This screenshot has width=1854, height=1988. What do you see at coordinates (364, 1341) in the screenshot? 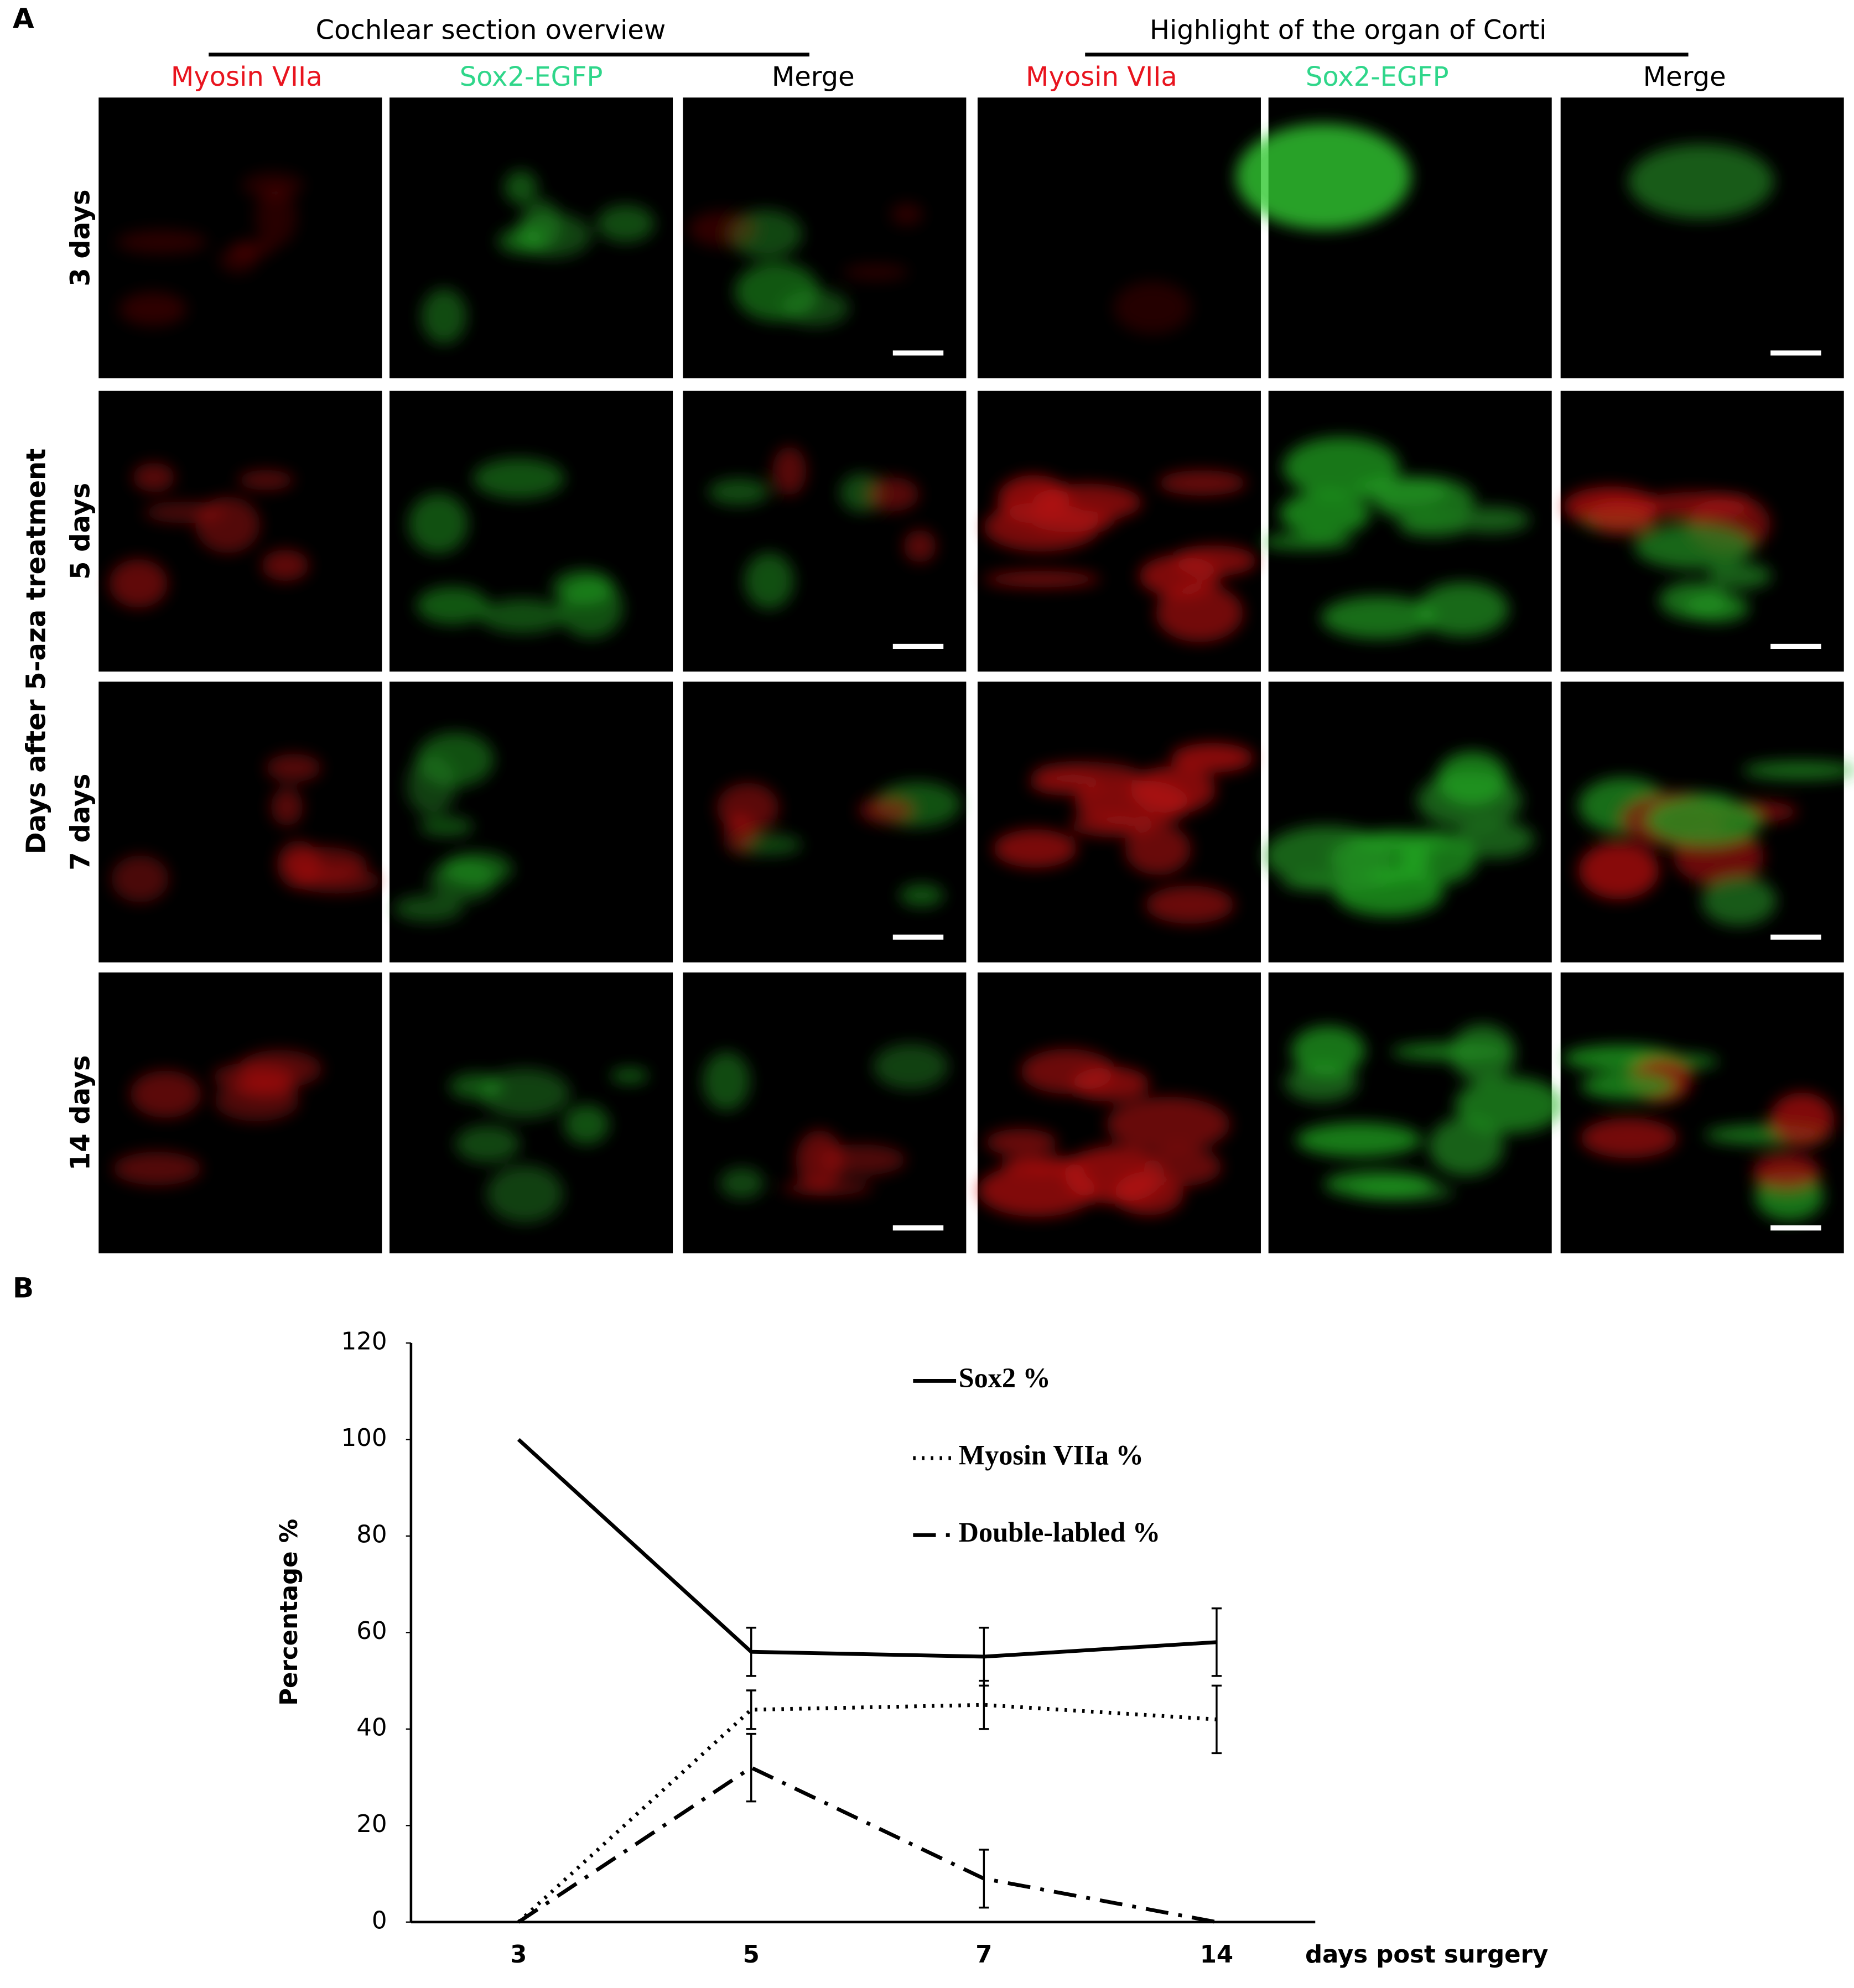
I see `y-tick-label: 120` at bounding box center [364, 1341].